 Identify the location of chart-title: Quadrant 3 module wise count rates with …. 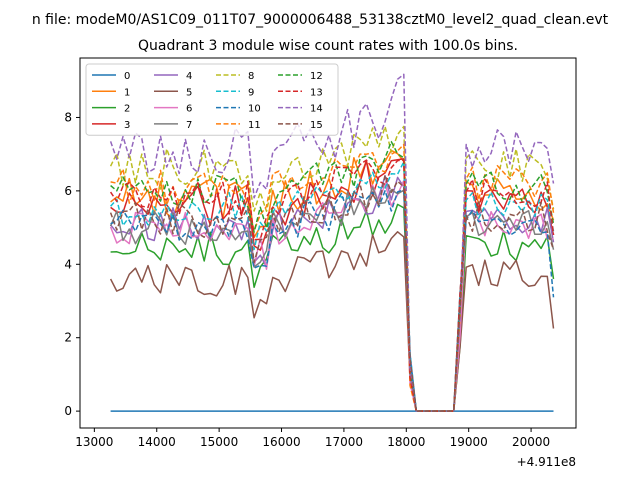
(328, 46).